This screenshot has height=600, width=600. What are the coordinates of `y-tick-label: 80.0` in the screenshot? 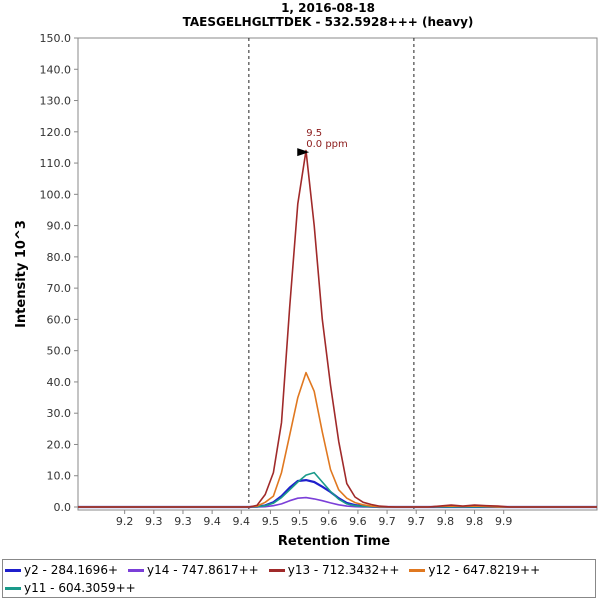 It's located at (59, 257).